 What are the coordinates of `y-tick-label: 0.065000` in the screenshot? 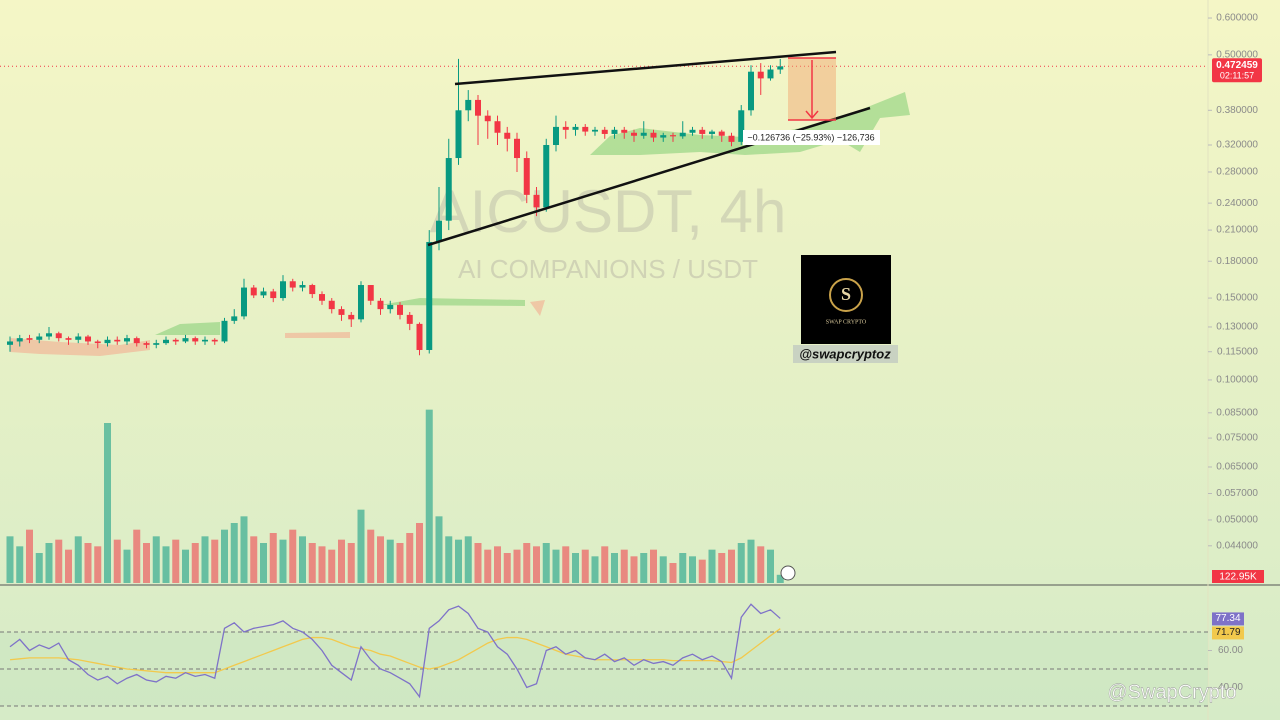 It's located at (1237, 467).